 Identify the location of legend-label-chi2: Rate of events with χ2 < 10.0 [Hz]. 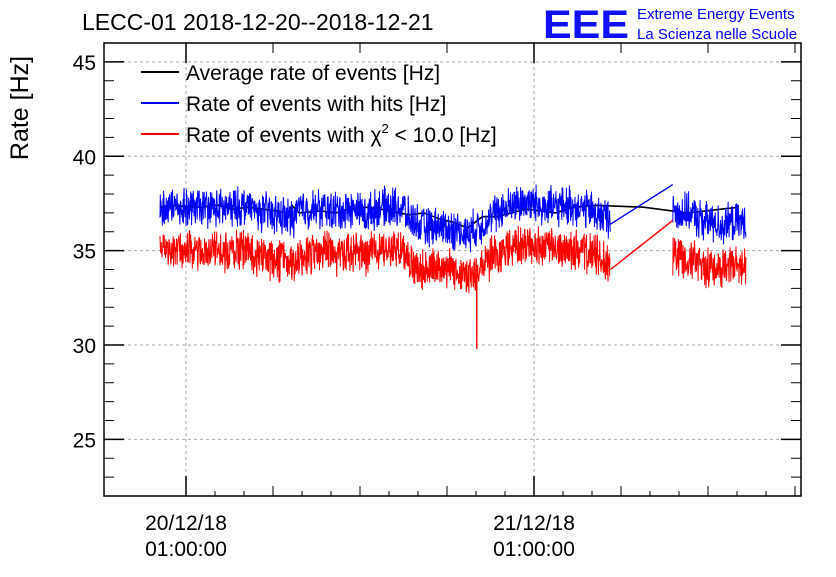
(341, 134).